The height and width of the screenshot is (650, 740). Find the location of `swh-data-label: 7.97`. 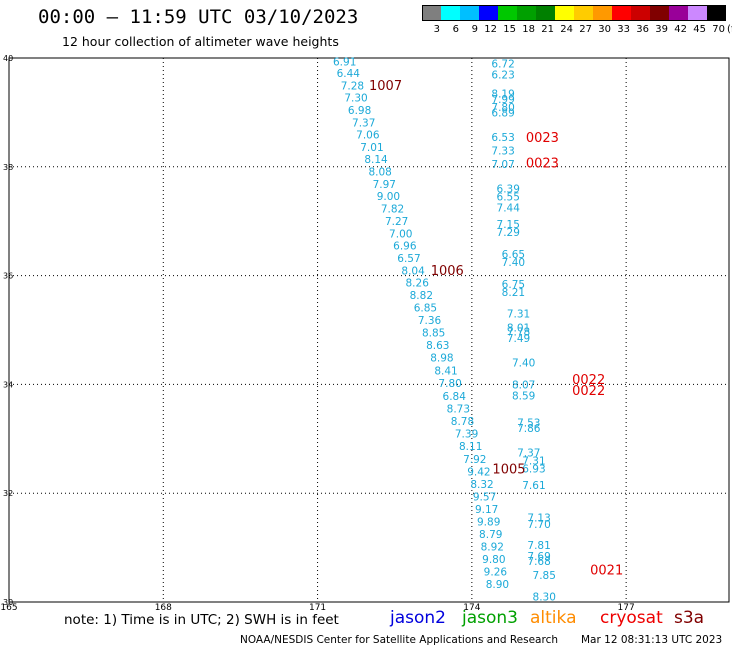

swh-data-label: 7.97 is located at coordinates (384, 185).